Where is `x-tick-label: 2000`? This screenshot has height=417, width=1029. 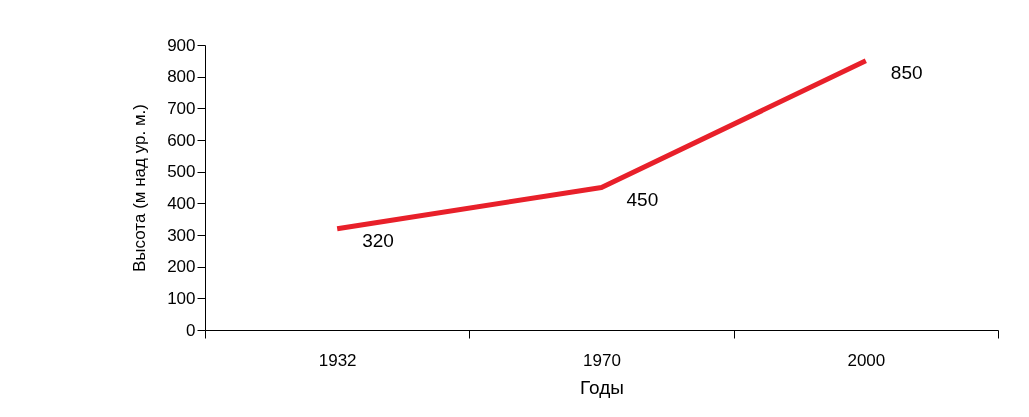
x-tick-label: 2000 is located at coordinates (866, 360).